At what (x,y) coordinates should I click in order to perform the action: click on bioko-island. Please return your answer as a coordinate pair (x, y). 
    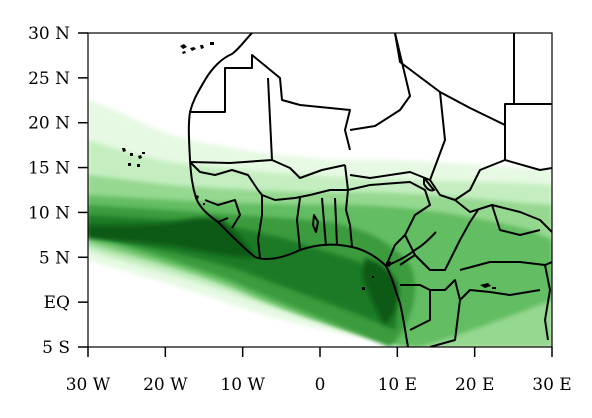
    Looking at the image, I should click on (389, 264).